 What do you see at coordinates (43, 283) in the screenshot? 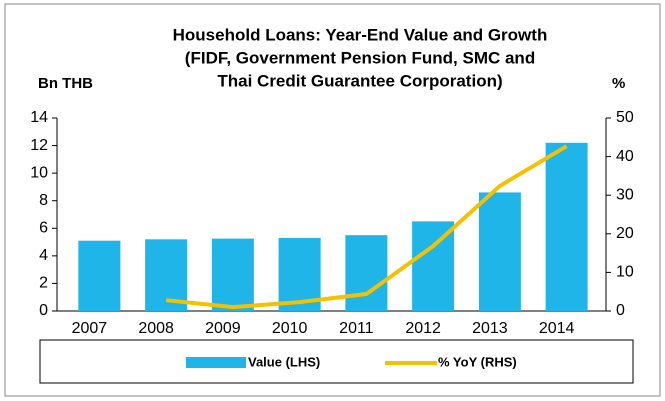
I see `y-tick-label: 2` at bounding box center [43, 283].